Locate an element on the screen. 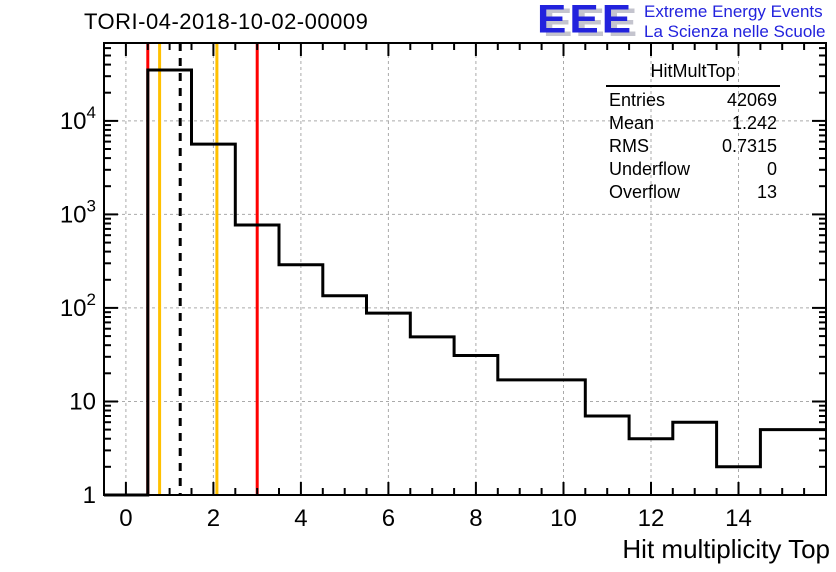 Image resolution: width=836 pixels, height=572 pixels. x-tick-label: 10 is located at coordinates (563, 518).